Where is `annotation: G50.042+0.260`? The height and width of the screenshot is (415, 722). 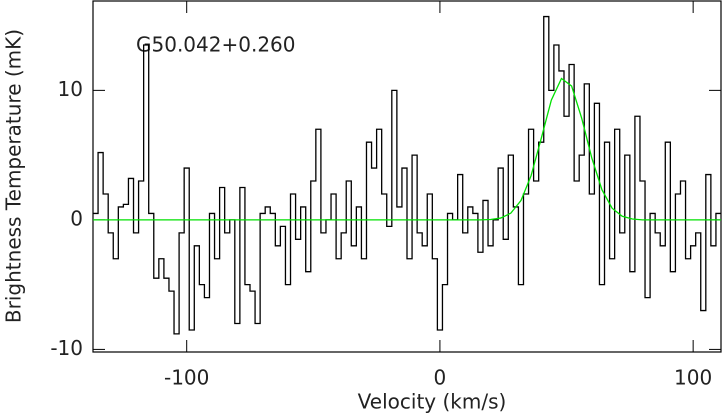 annotation: G50.042+0.260 is located at coordinates (216, 45).